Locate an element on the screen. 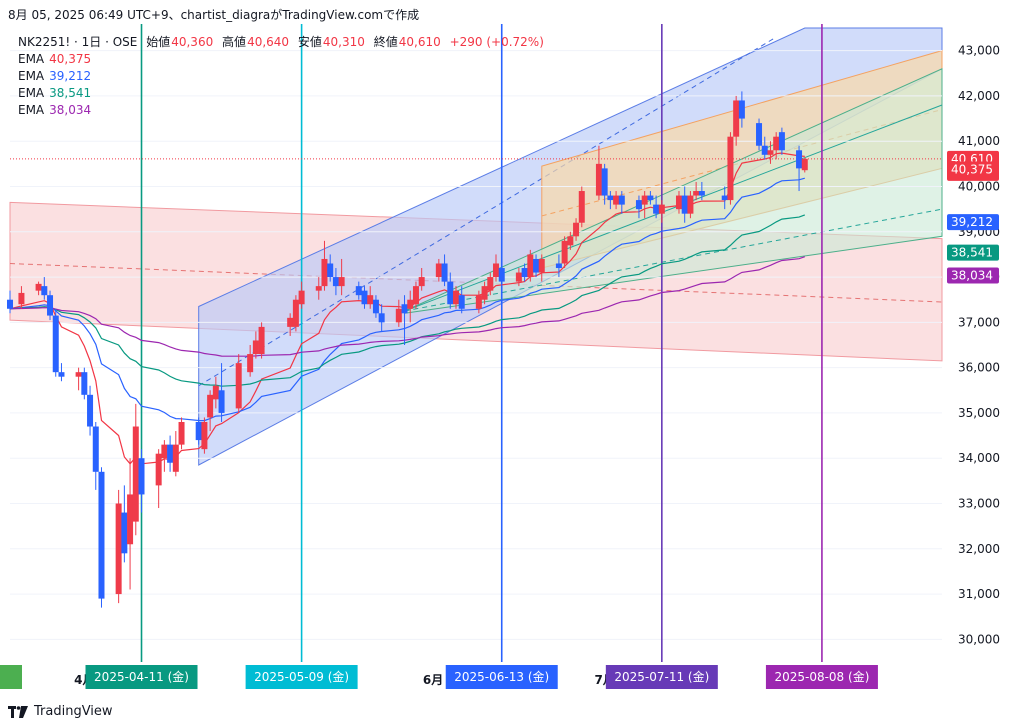 Image resolution: width=1024 pixels, height=728 pixels. open-label: 始値 is located at coordinates (158, 42).